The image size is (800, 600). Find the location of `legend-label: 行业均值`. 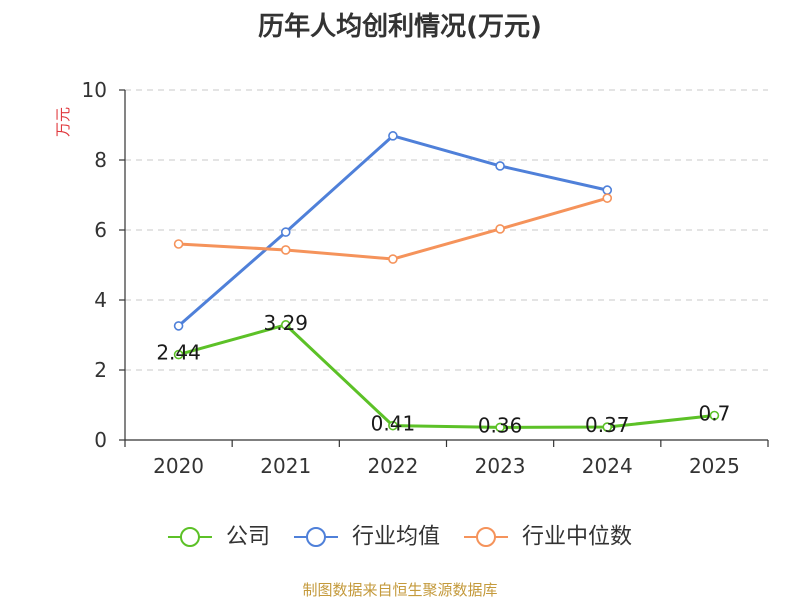

legend-label: 行业均值 is located at coordinates (396, 537).